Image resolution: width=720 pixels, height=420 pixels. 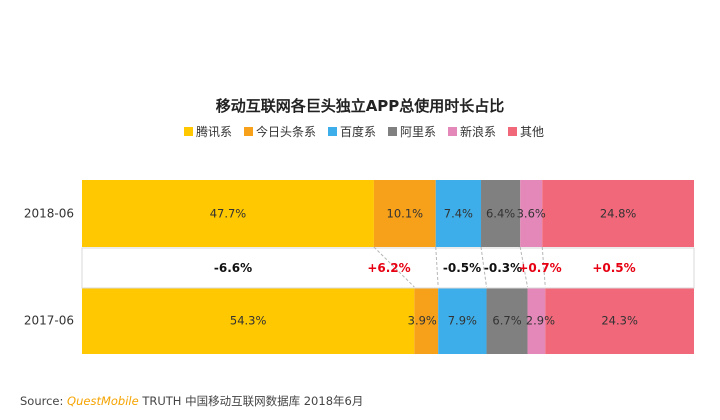 I want to click on difference-row: -6.6% +6.2% -0.5% -0.3%+0.7% +0.5%, so click(x=388, y=267).